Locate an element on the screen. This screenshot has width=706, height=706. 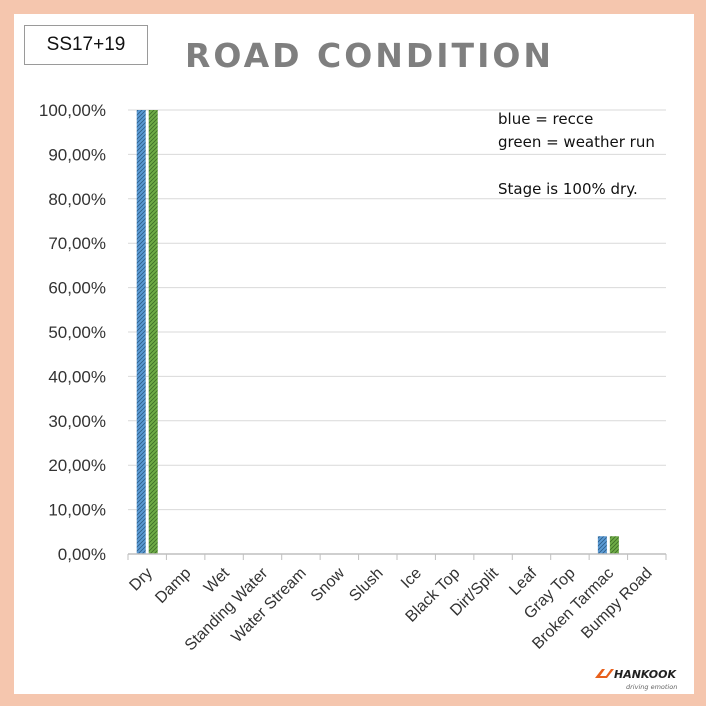
y-tick-label: 20,00% is located at coordinates (77, 465).